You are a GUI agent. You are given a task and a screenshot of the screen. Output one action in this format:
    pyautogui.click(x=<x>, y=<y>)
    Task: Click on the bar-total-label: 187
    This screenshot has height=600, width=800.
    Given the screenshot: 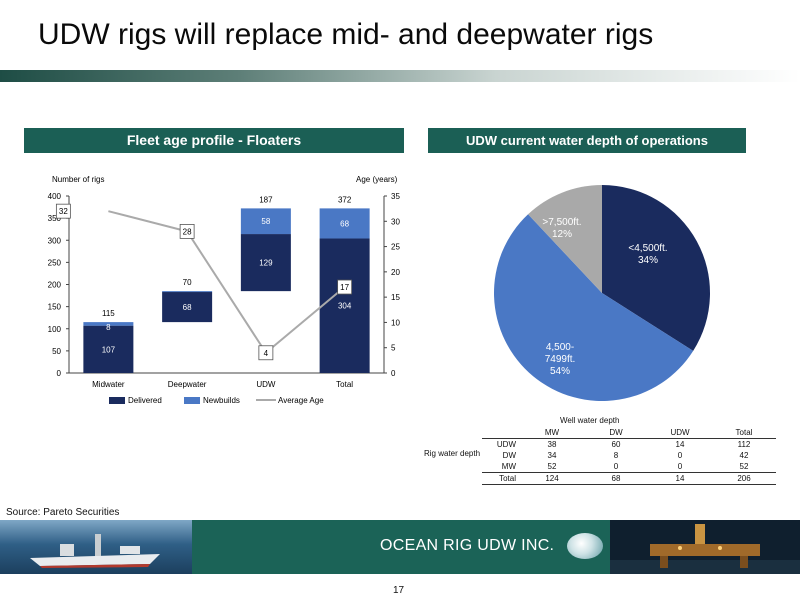 What is the action you would take?
    pyautogui.click(x=266, y=199)
    